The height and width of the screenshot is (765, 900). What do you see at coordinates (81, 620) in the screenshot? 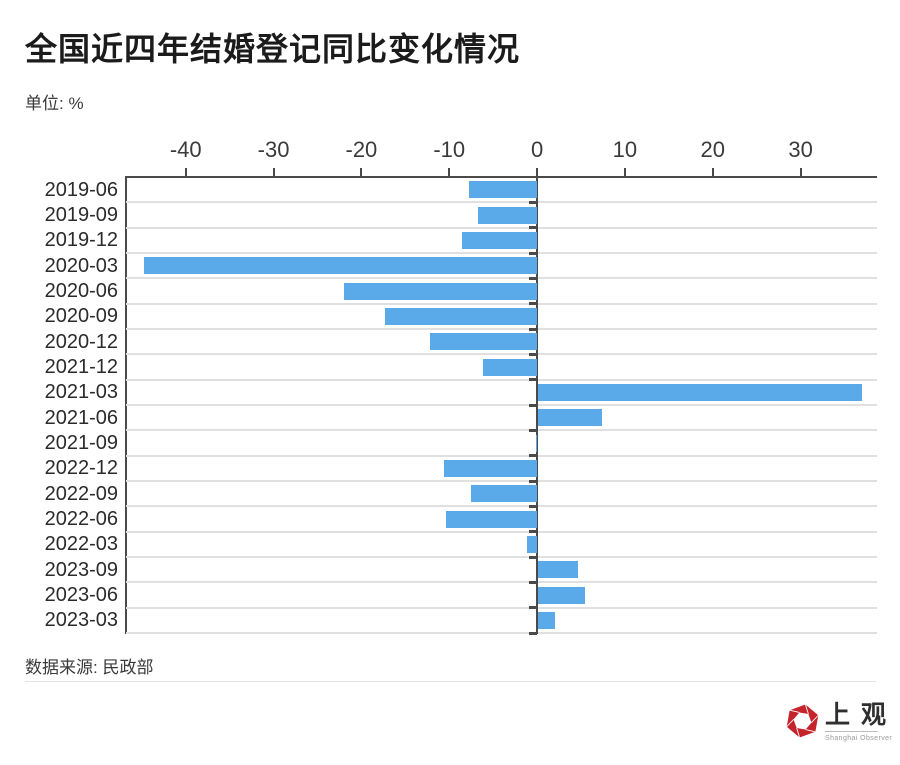
I see `y-axis-label: 2023-03` at bounding box center [81, 620].